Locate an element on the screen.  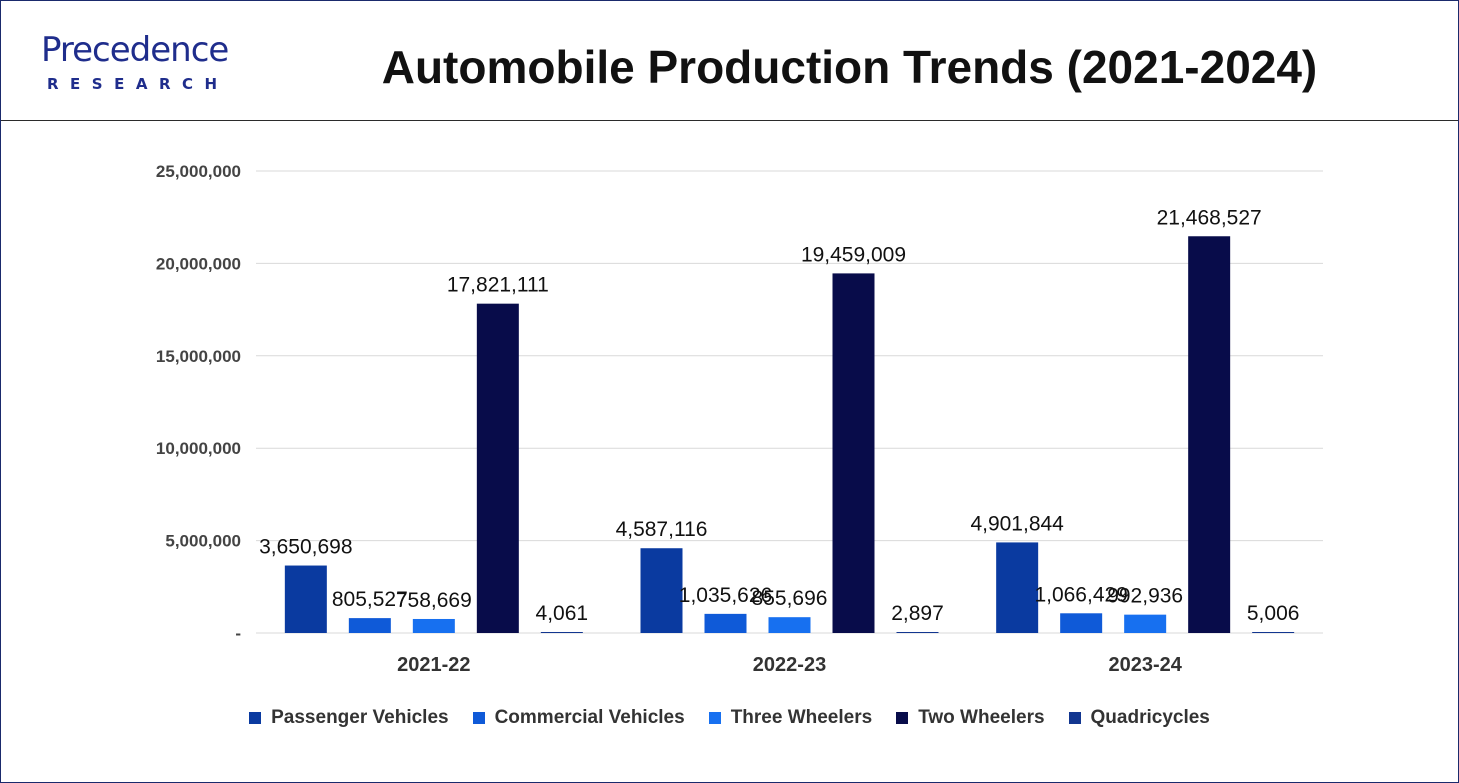
logo-wordmark: Precedence is located at coordinates (135, 50).